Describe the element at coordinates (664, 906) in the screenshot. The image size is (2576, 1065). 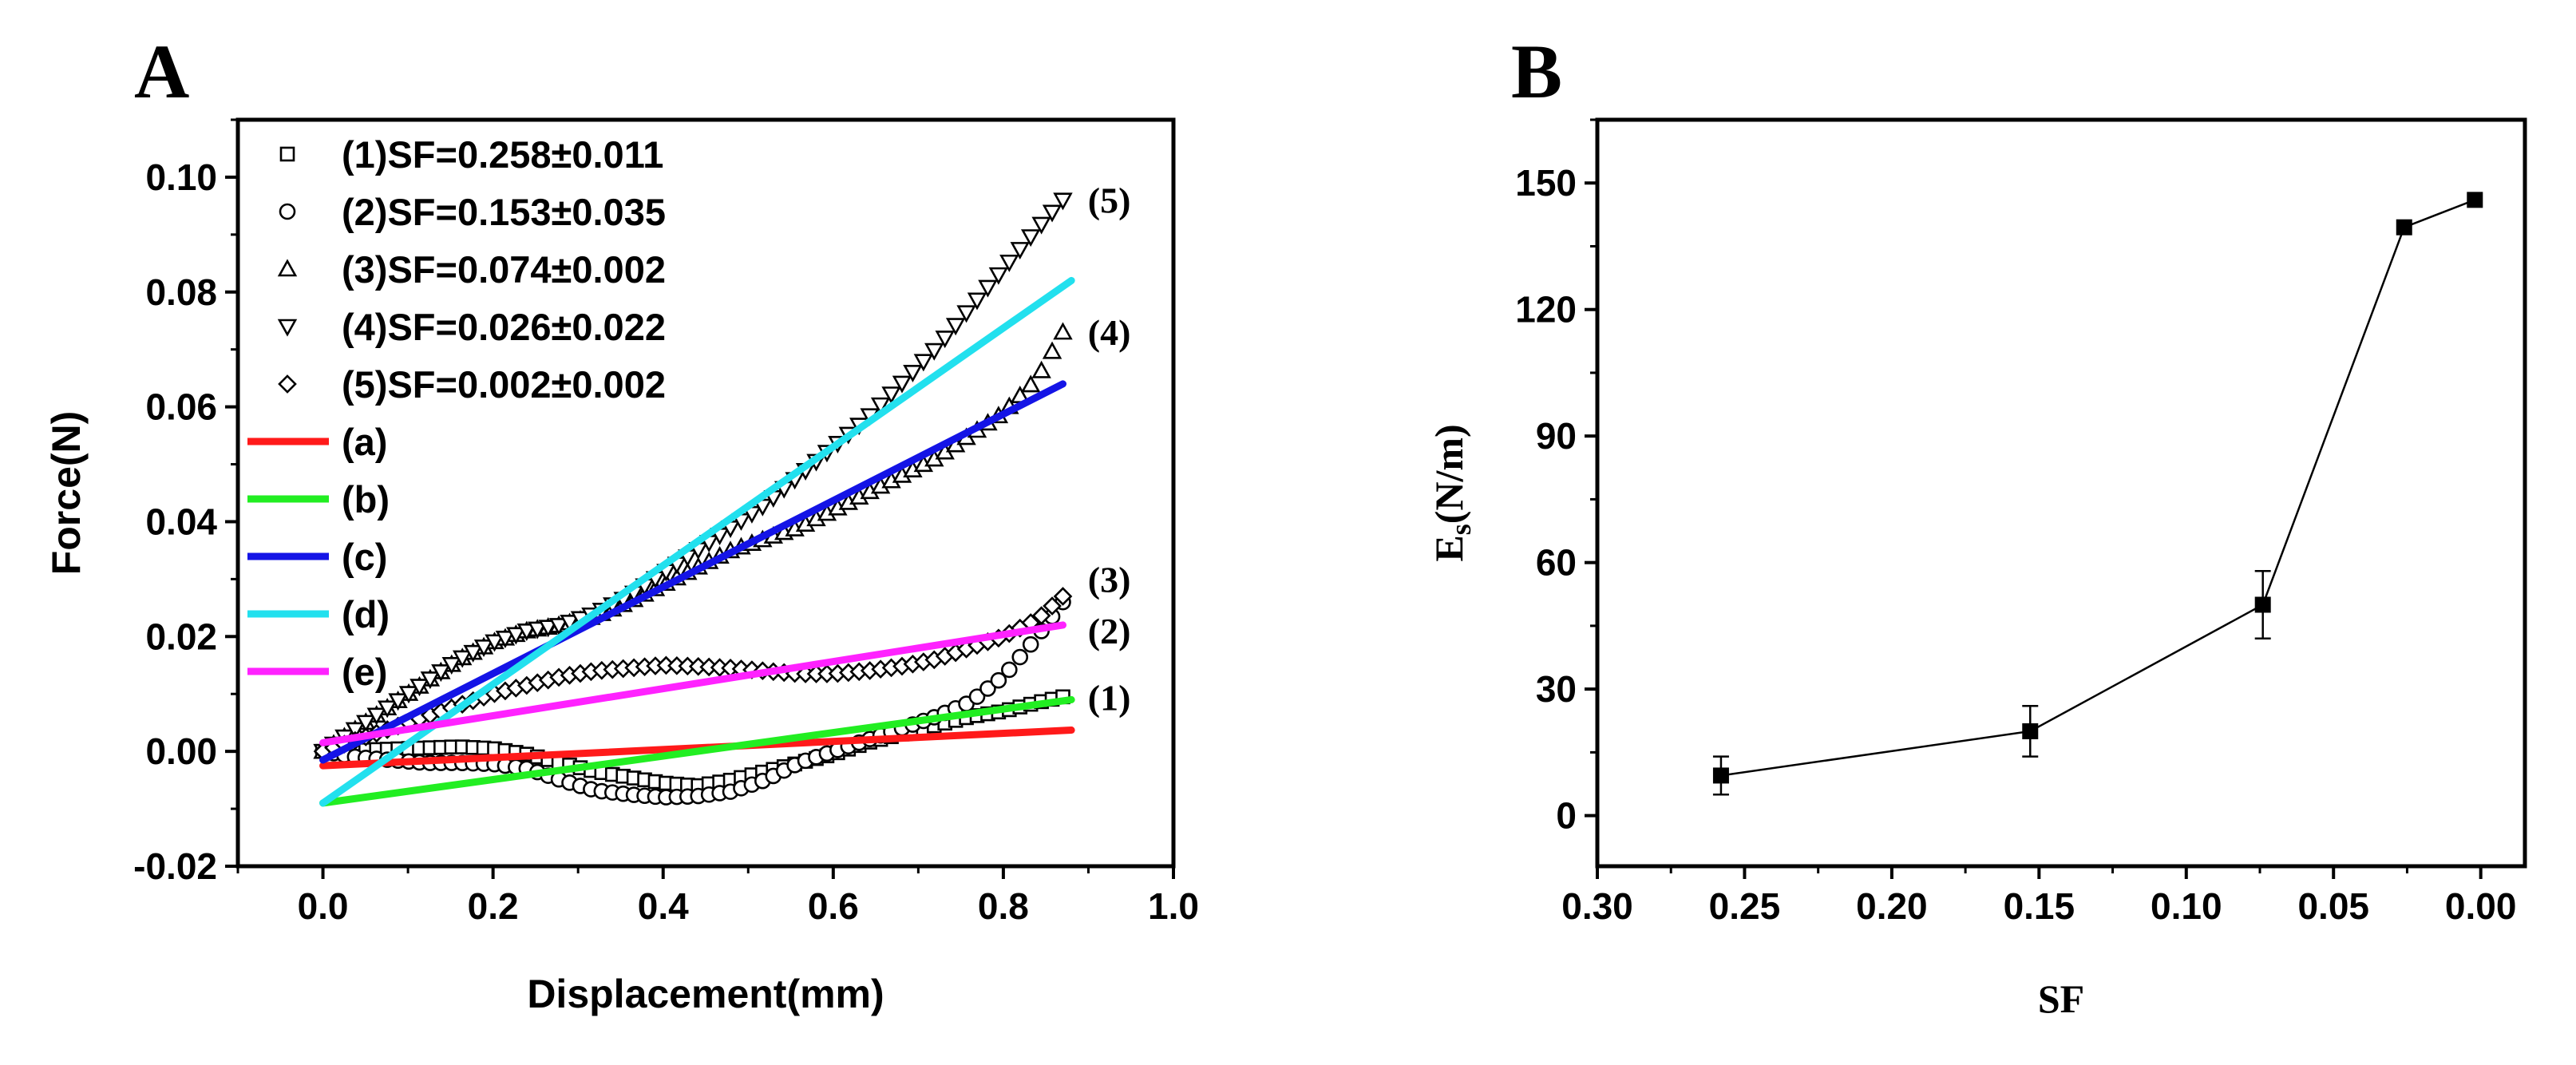
I see `x-tick-label: 0.4` at that location.